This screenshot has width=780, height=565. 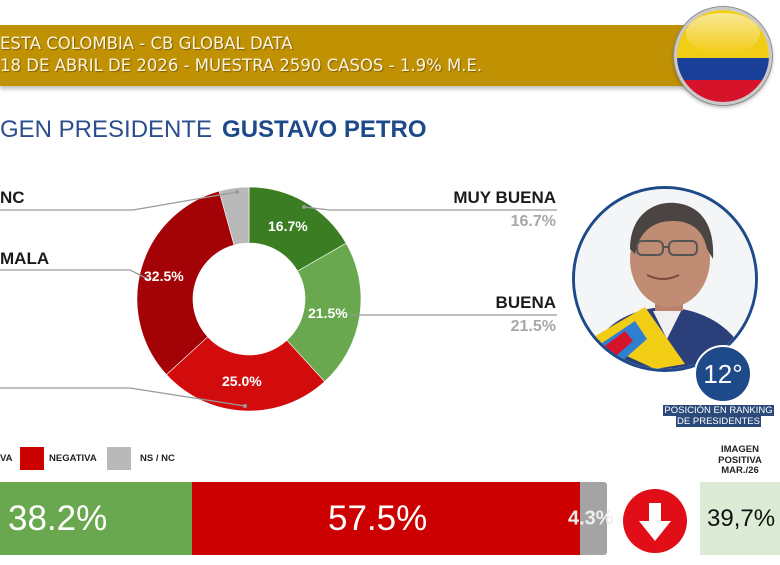 I want to click on donut-slices, so click(x=249, y=299).